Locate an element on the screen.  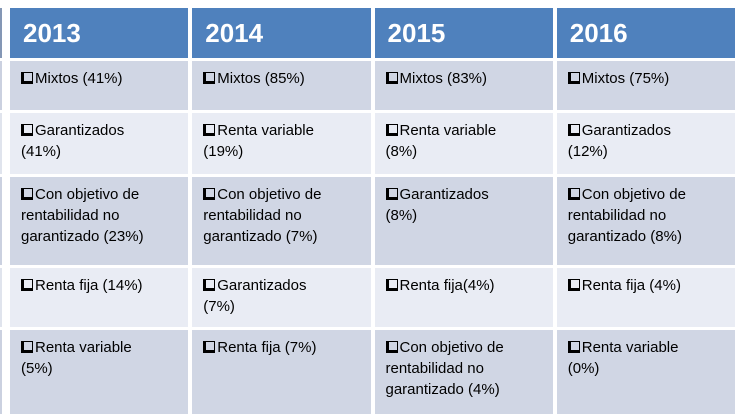
cell-text: Renta variable (19%) is located at coordinates (258, 141).